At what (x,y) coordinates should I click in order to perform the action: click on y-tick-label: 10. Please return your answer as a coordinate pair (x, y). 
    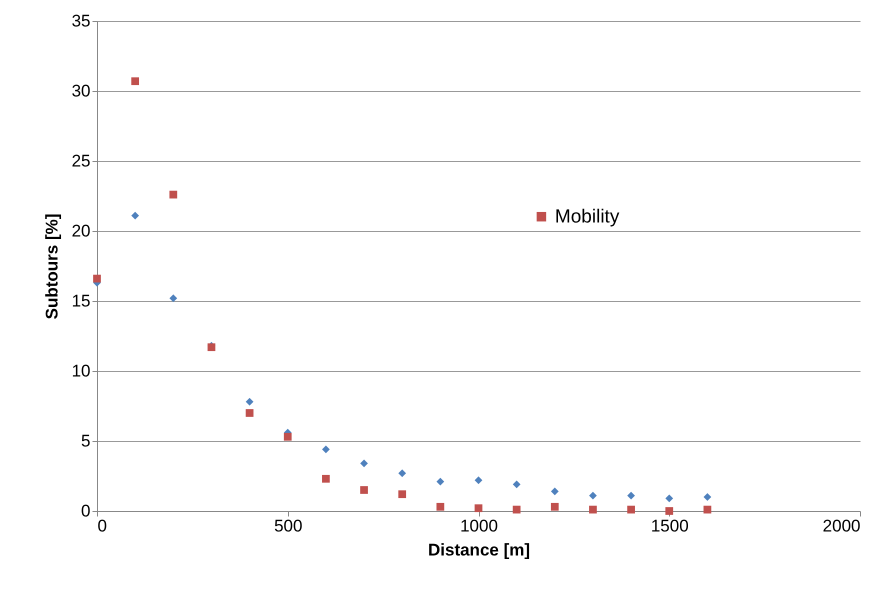
    Looking at the image, I should click on (81, 371).